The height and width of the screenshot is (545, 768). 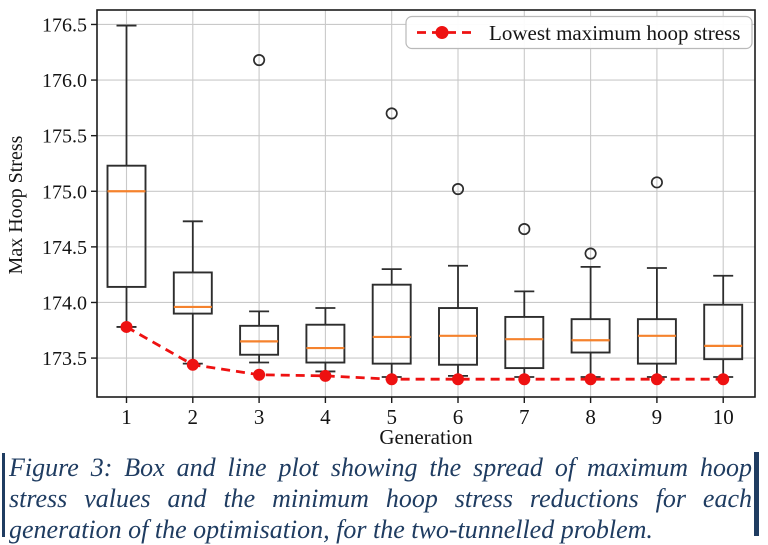 What do you see at coordinates (64, 192) in the screenshot?
I see `y-tick-label: 175.0` at bounding box center [64, 192].